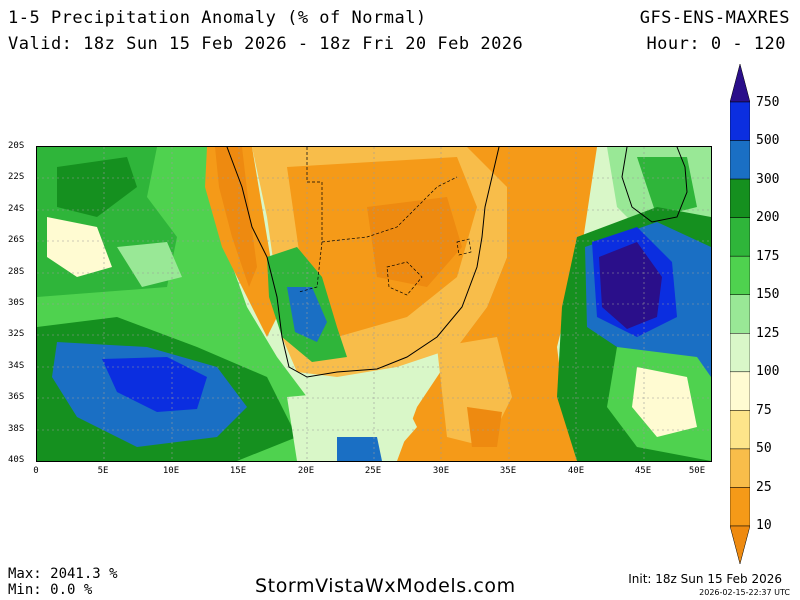 The image size is (800, 600). I want to click on lon-label: 25E, so click(373, 471).